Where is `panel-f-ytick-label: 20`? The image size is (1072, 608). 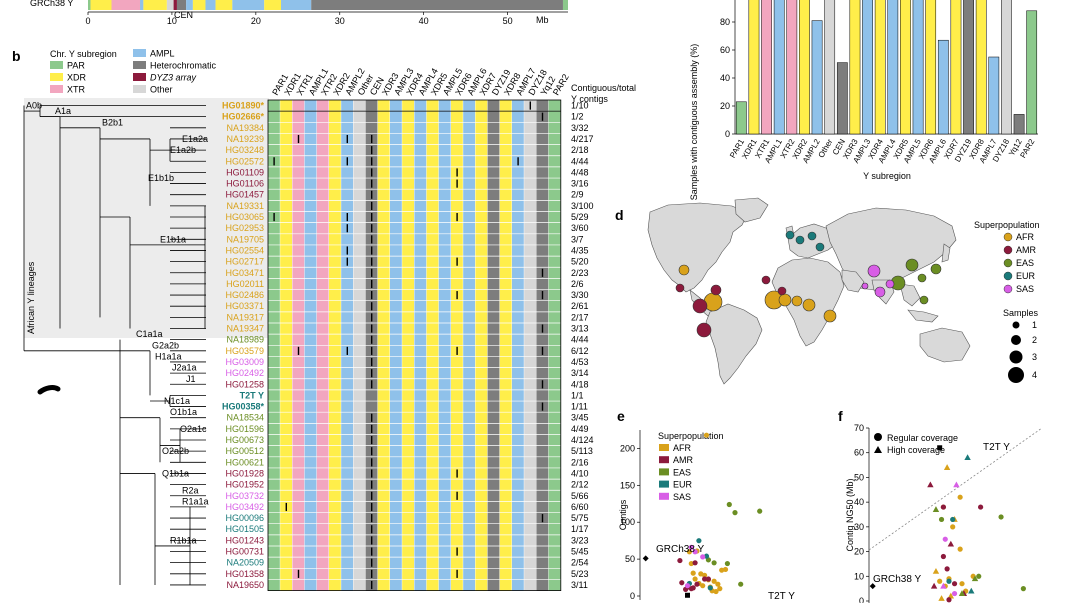 panel-f-ytick-label: 20 is located at coordinates (859, 552).